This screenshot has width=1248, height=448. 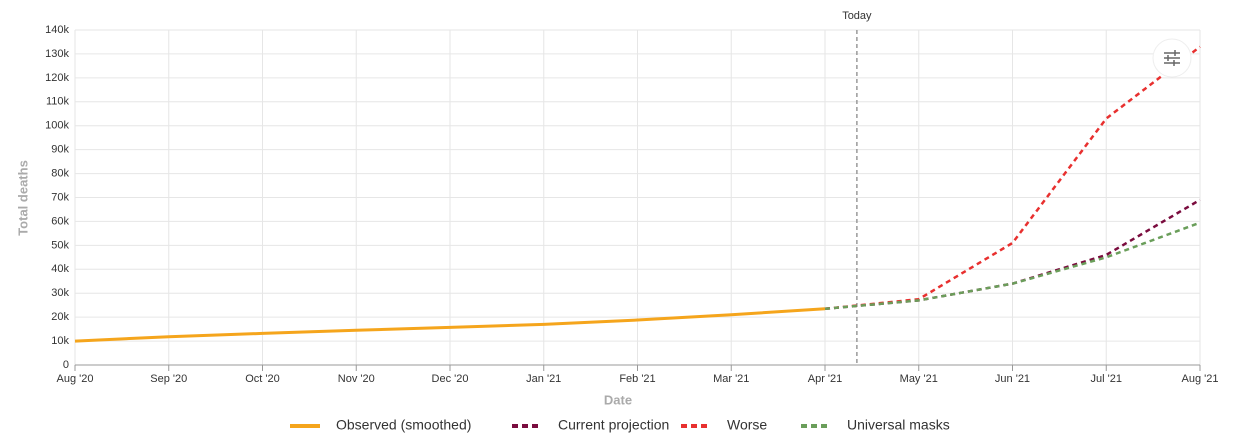 I want to click on y-tick-label: 20k, so click(x=60, y=317).